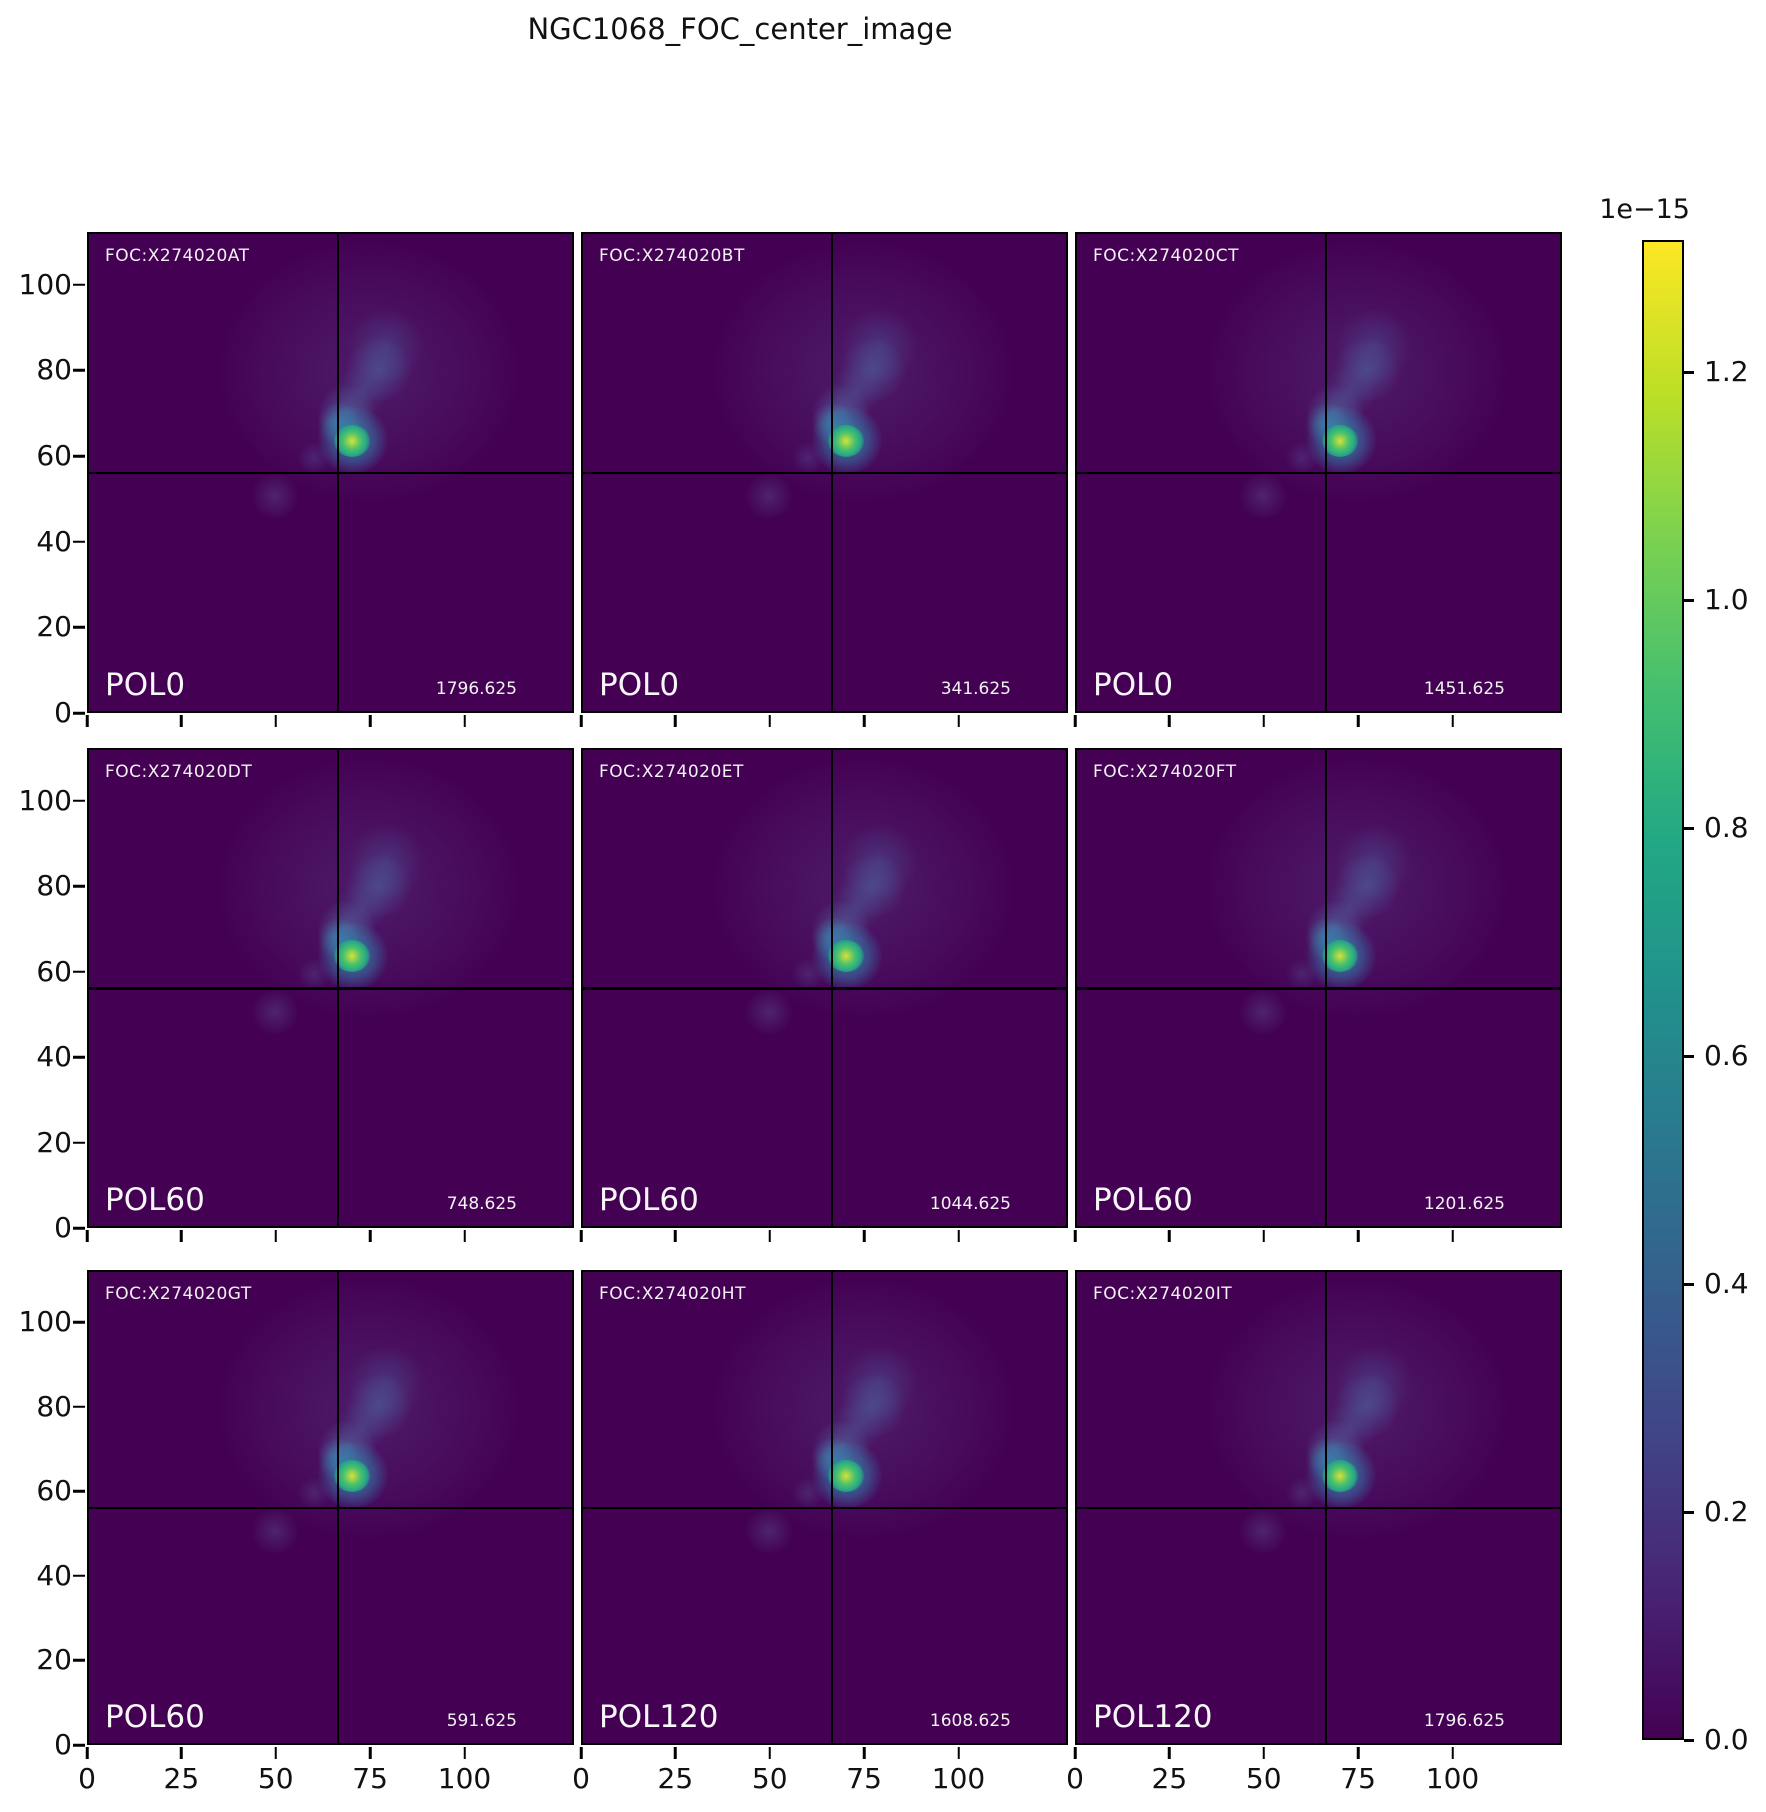 Image resolution: width=1766 pixels, height=1812 pixels. What do you see at coordinates (1317, 479) in the screenshot?
I see `image-panel: FOC:X274020CT POL0 1451.625` at bounding box center [1317, 479].